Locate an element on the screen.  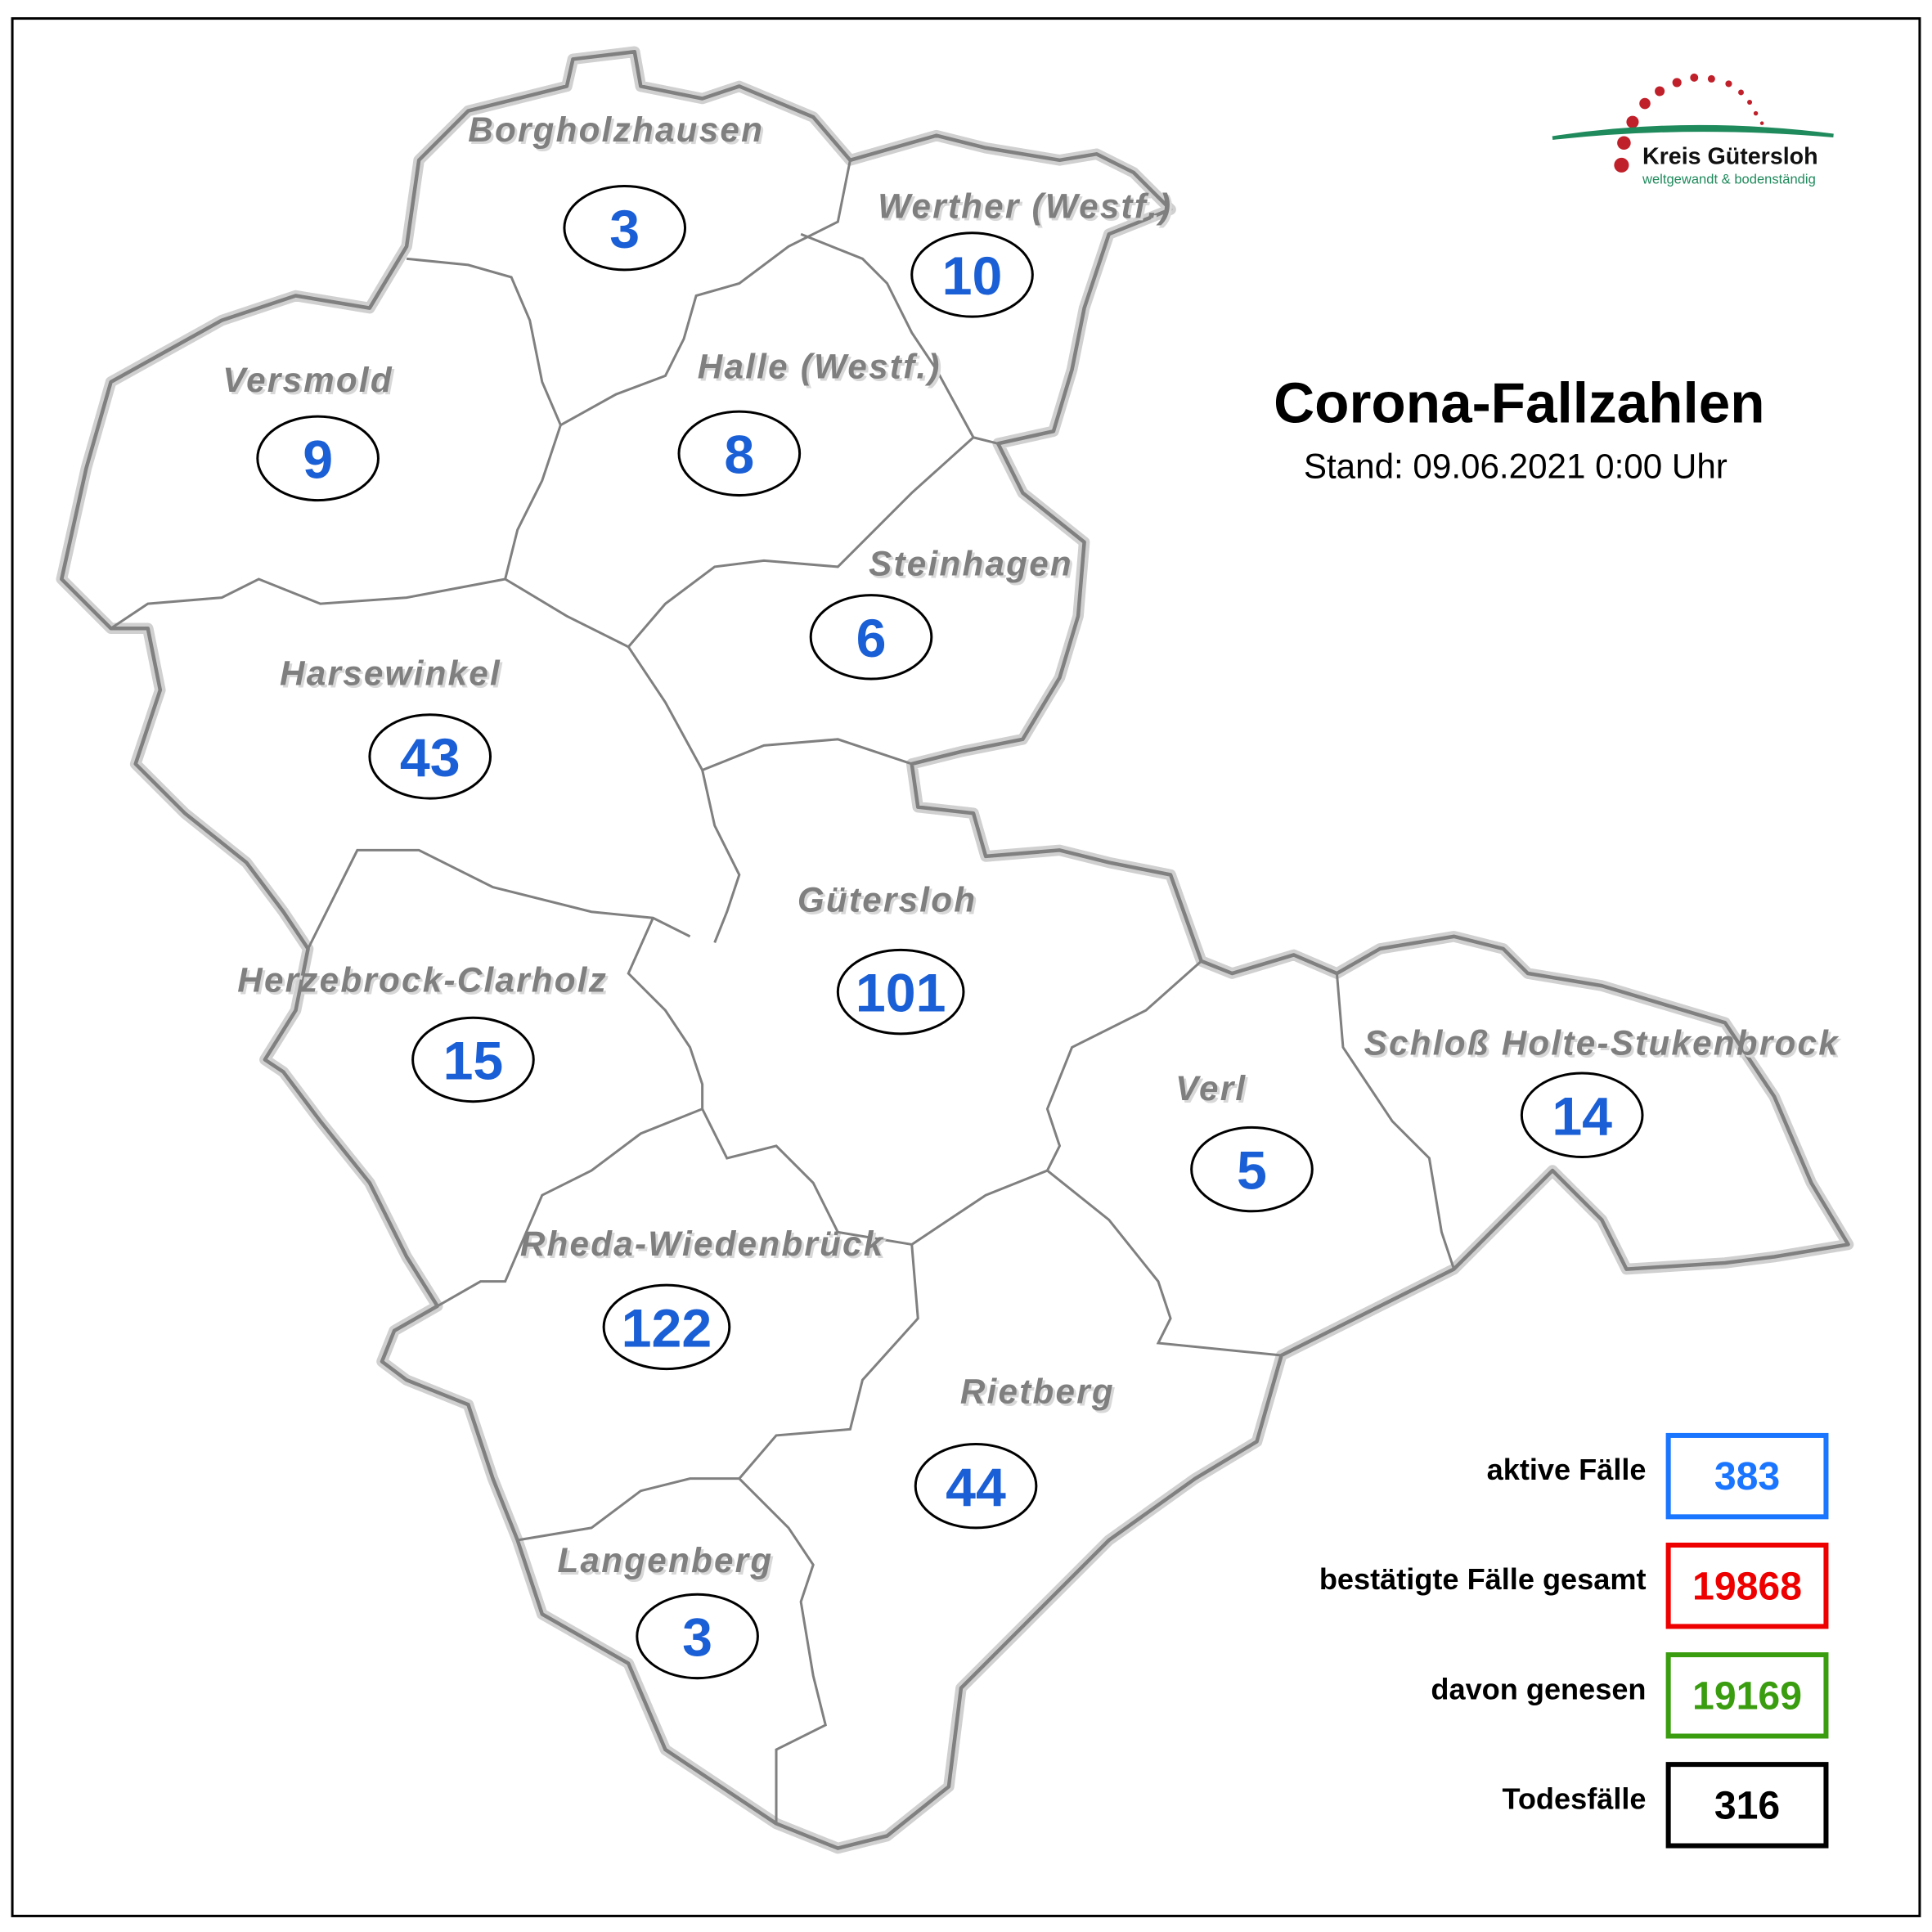
legend-label: bestätigte Fälle gesamt is located at coordinates (1483, 1579).